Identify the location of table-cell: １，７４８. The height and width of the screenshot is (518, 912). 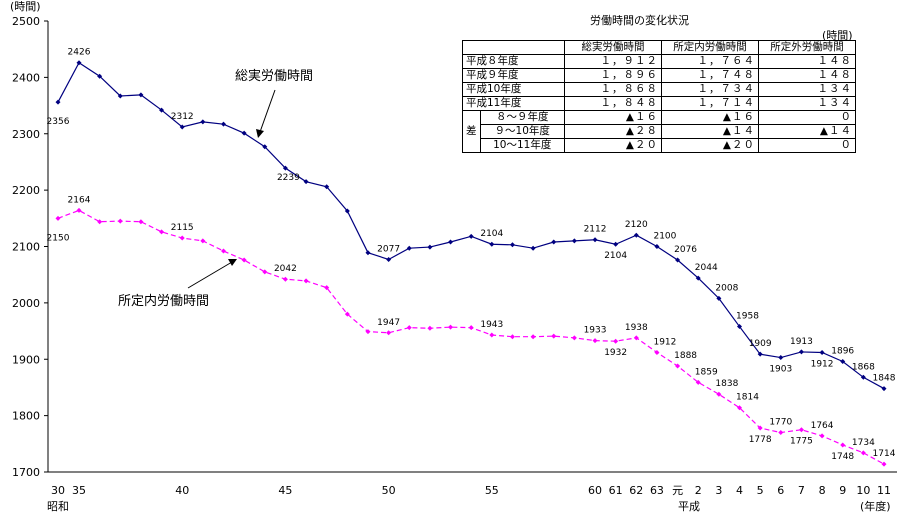
(710, 75).